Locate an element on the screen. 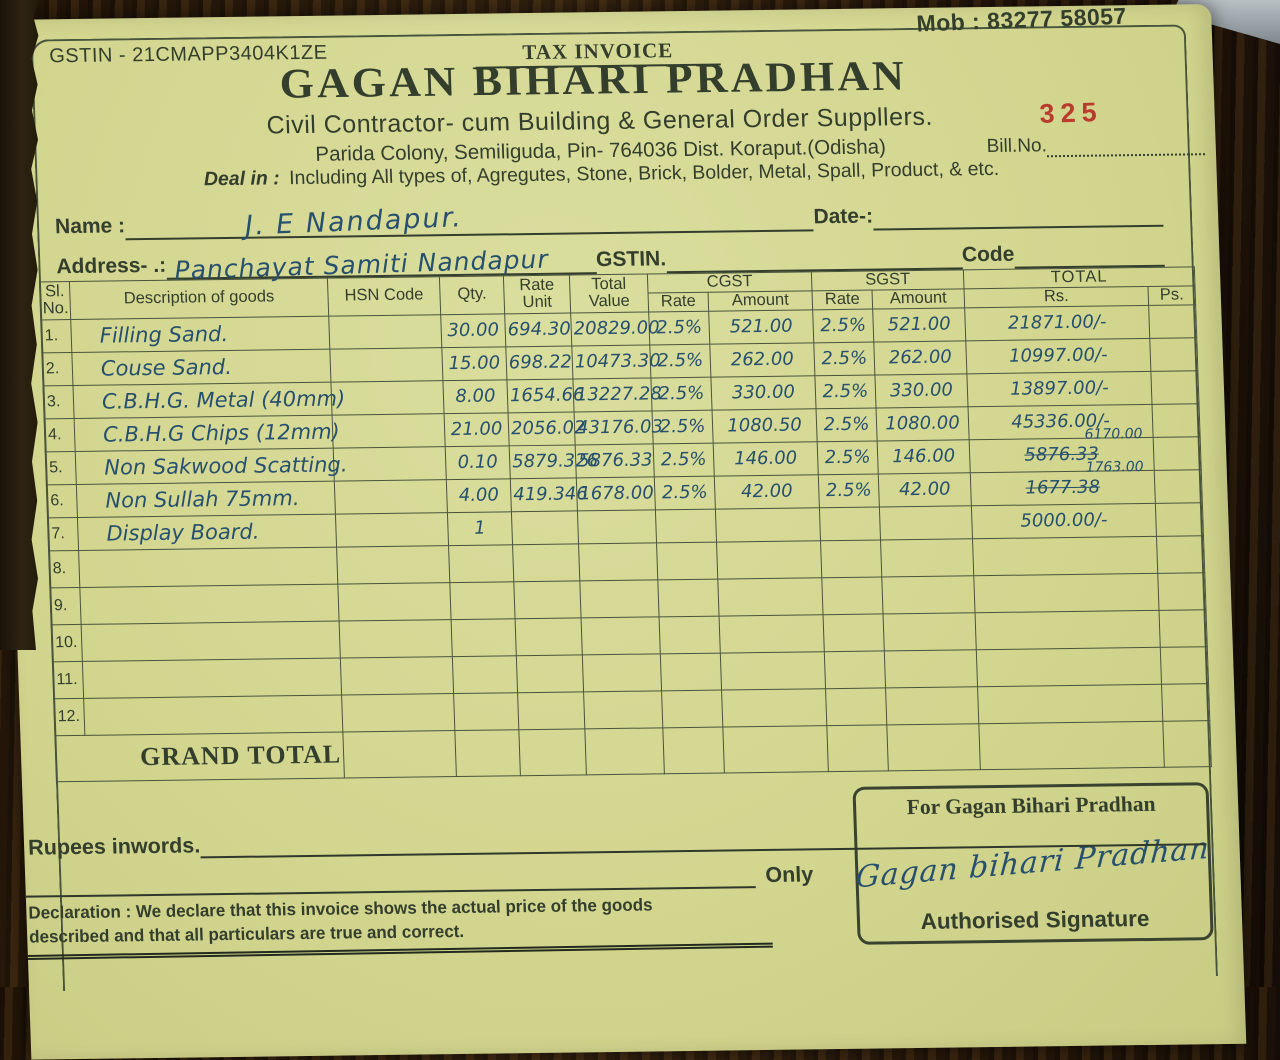 This screenshot has height=1060, width=1280. cell-rate: 1654.66 is located at coordinates (545, 395).